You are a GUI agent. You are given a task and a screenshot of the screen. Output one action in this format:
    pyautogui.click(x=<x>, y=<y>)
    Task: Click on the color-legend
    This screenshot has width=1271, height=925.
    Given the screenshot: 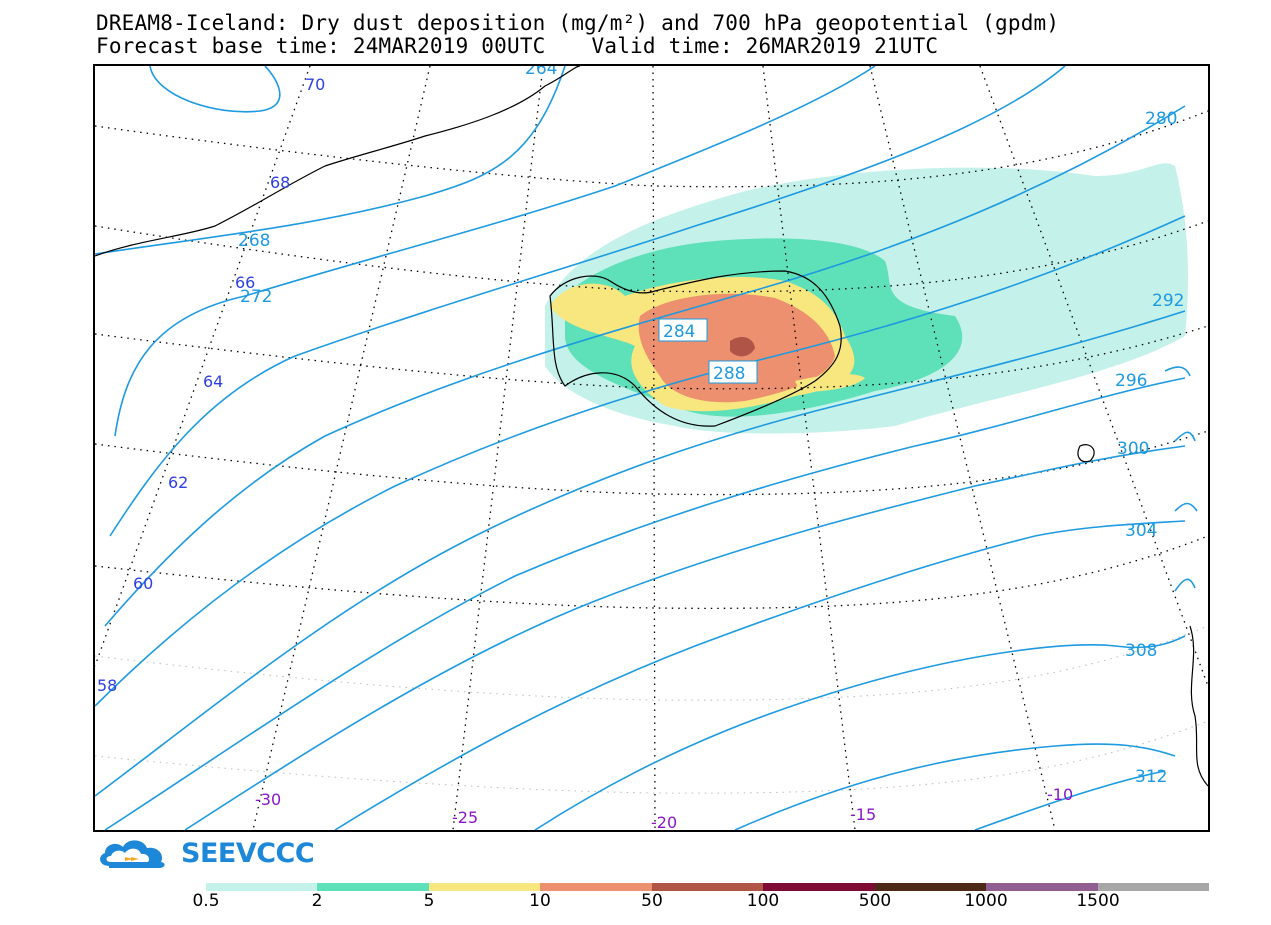 What is the action you would take?
    pyautogui.click(x=707, y=887)
    